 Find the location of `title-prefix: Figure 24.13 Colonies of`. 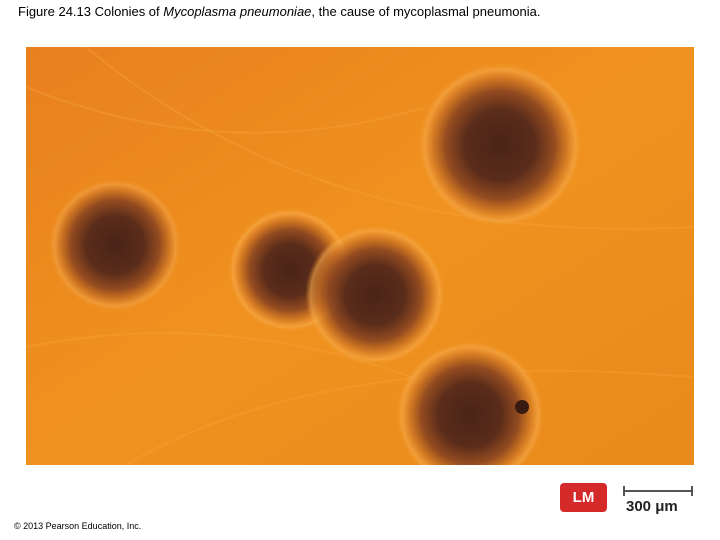

title-prefix: Figure 24.13 Colonies of is located at coordinates (91, 11).